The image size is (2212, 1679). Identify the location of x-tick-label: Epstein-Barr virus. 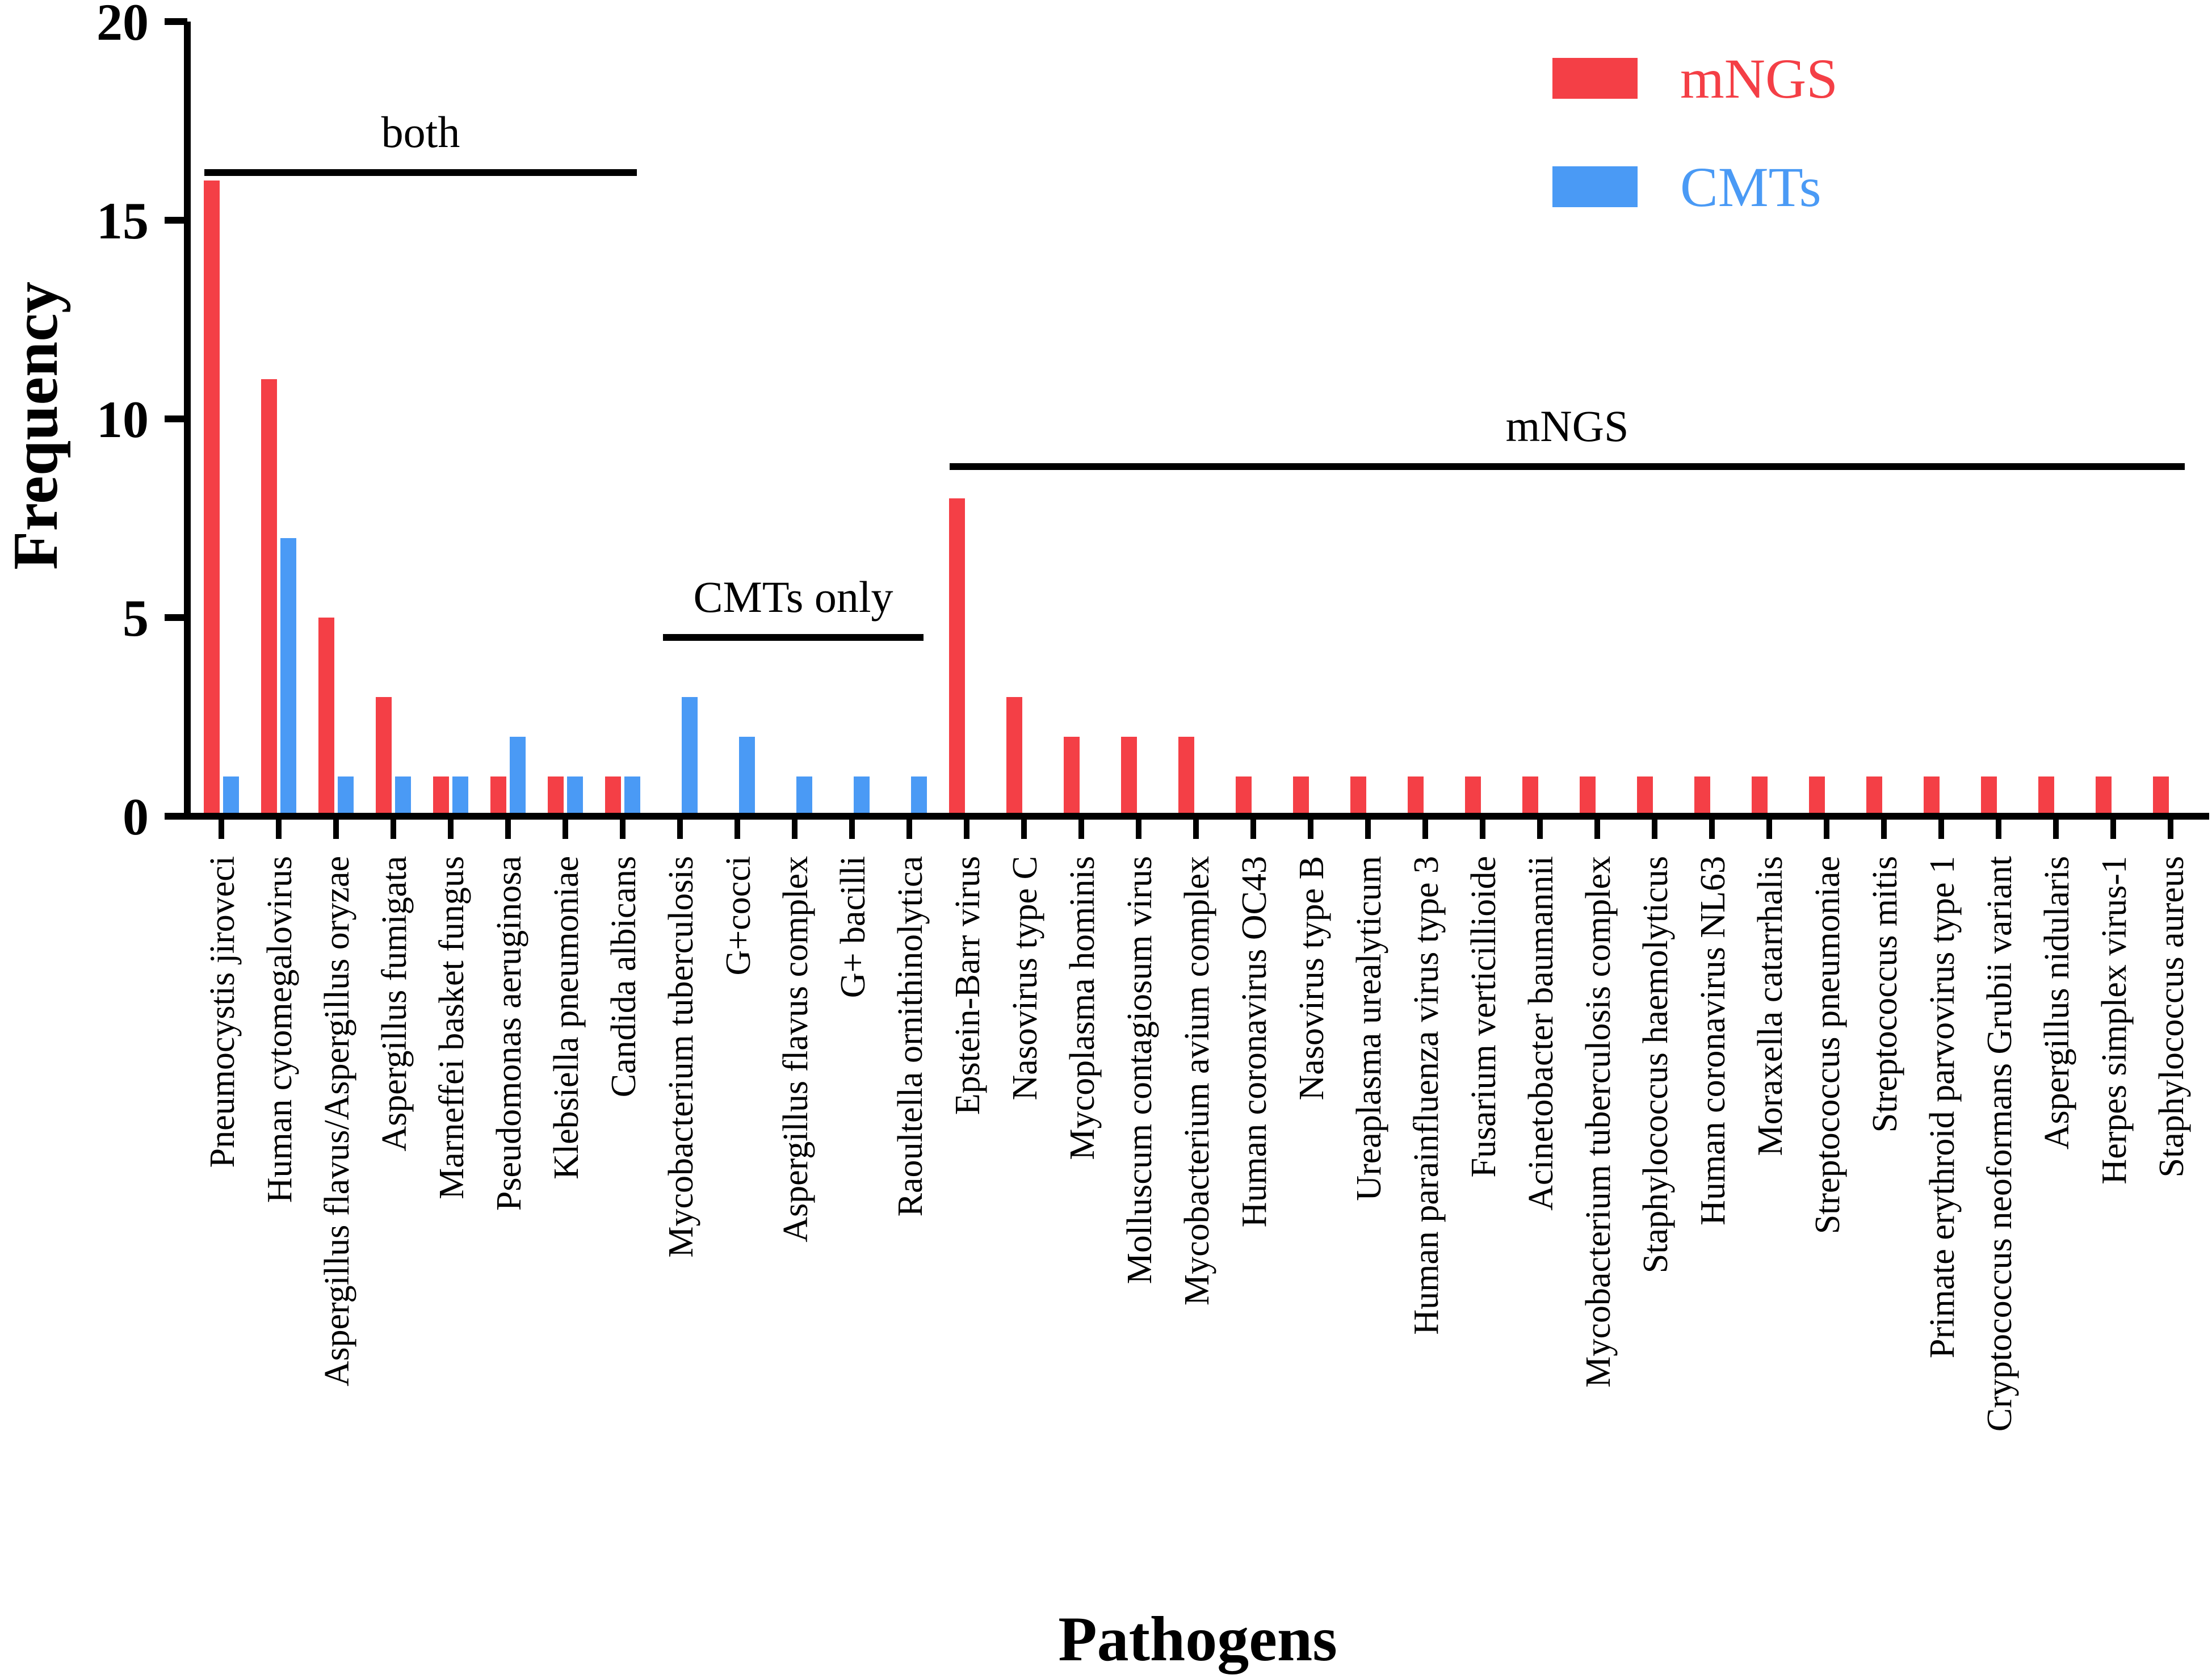
(967, 985).